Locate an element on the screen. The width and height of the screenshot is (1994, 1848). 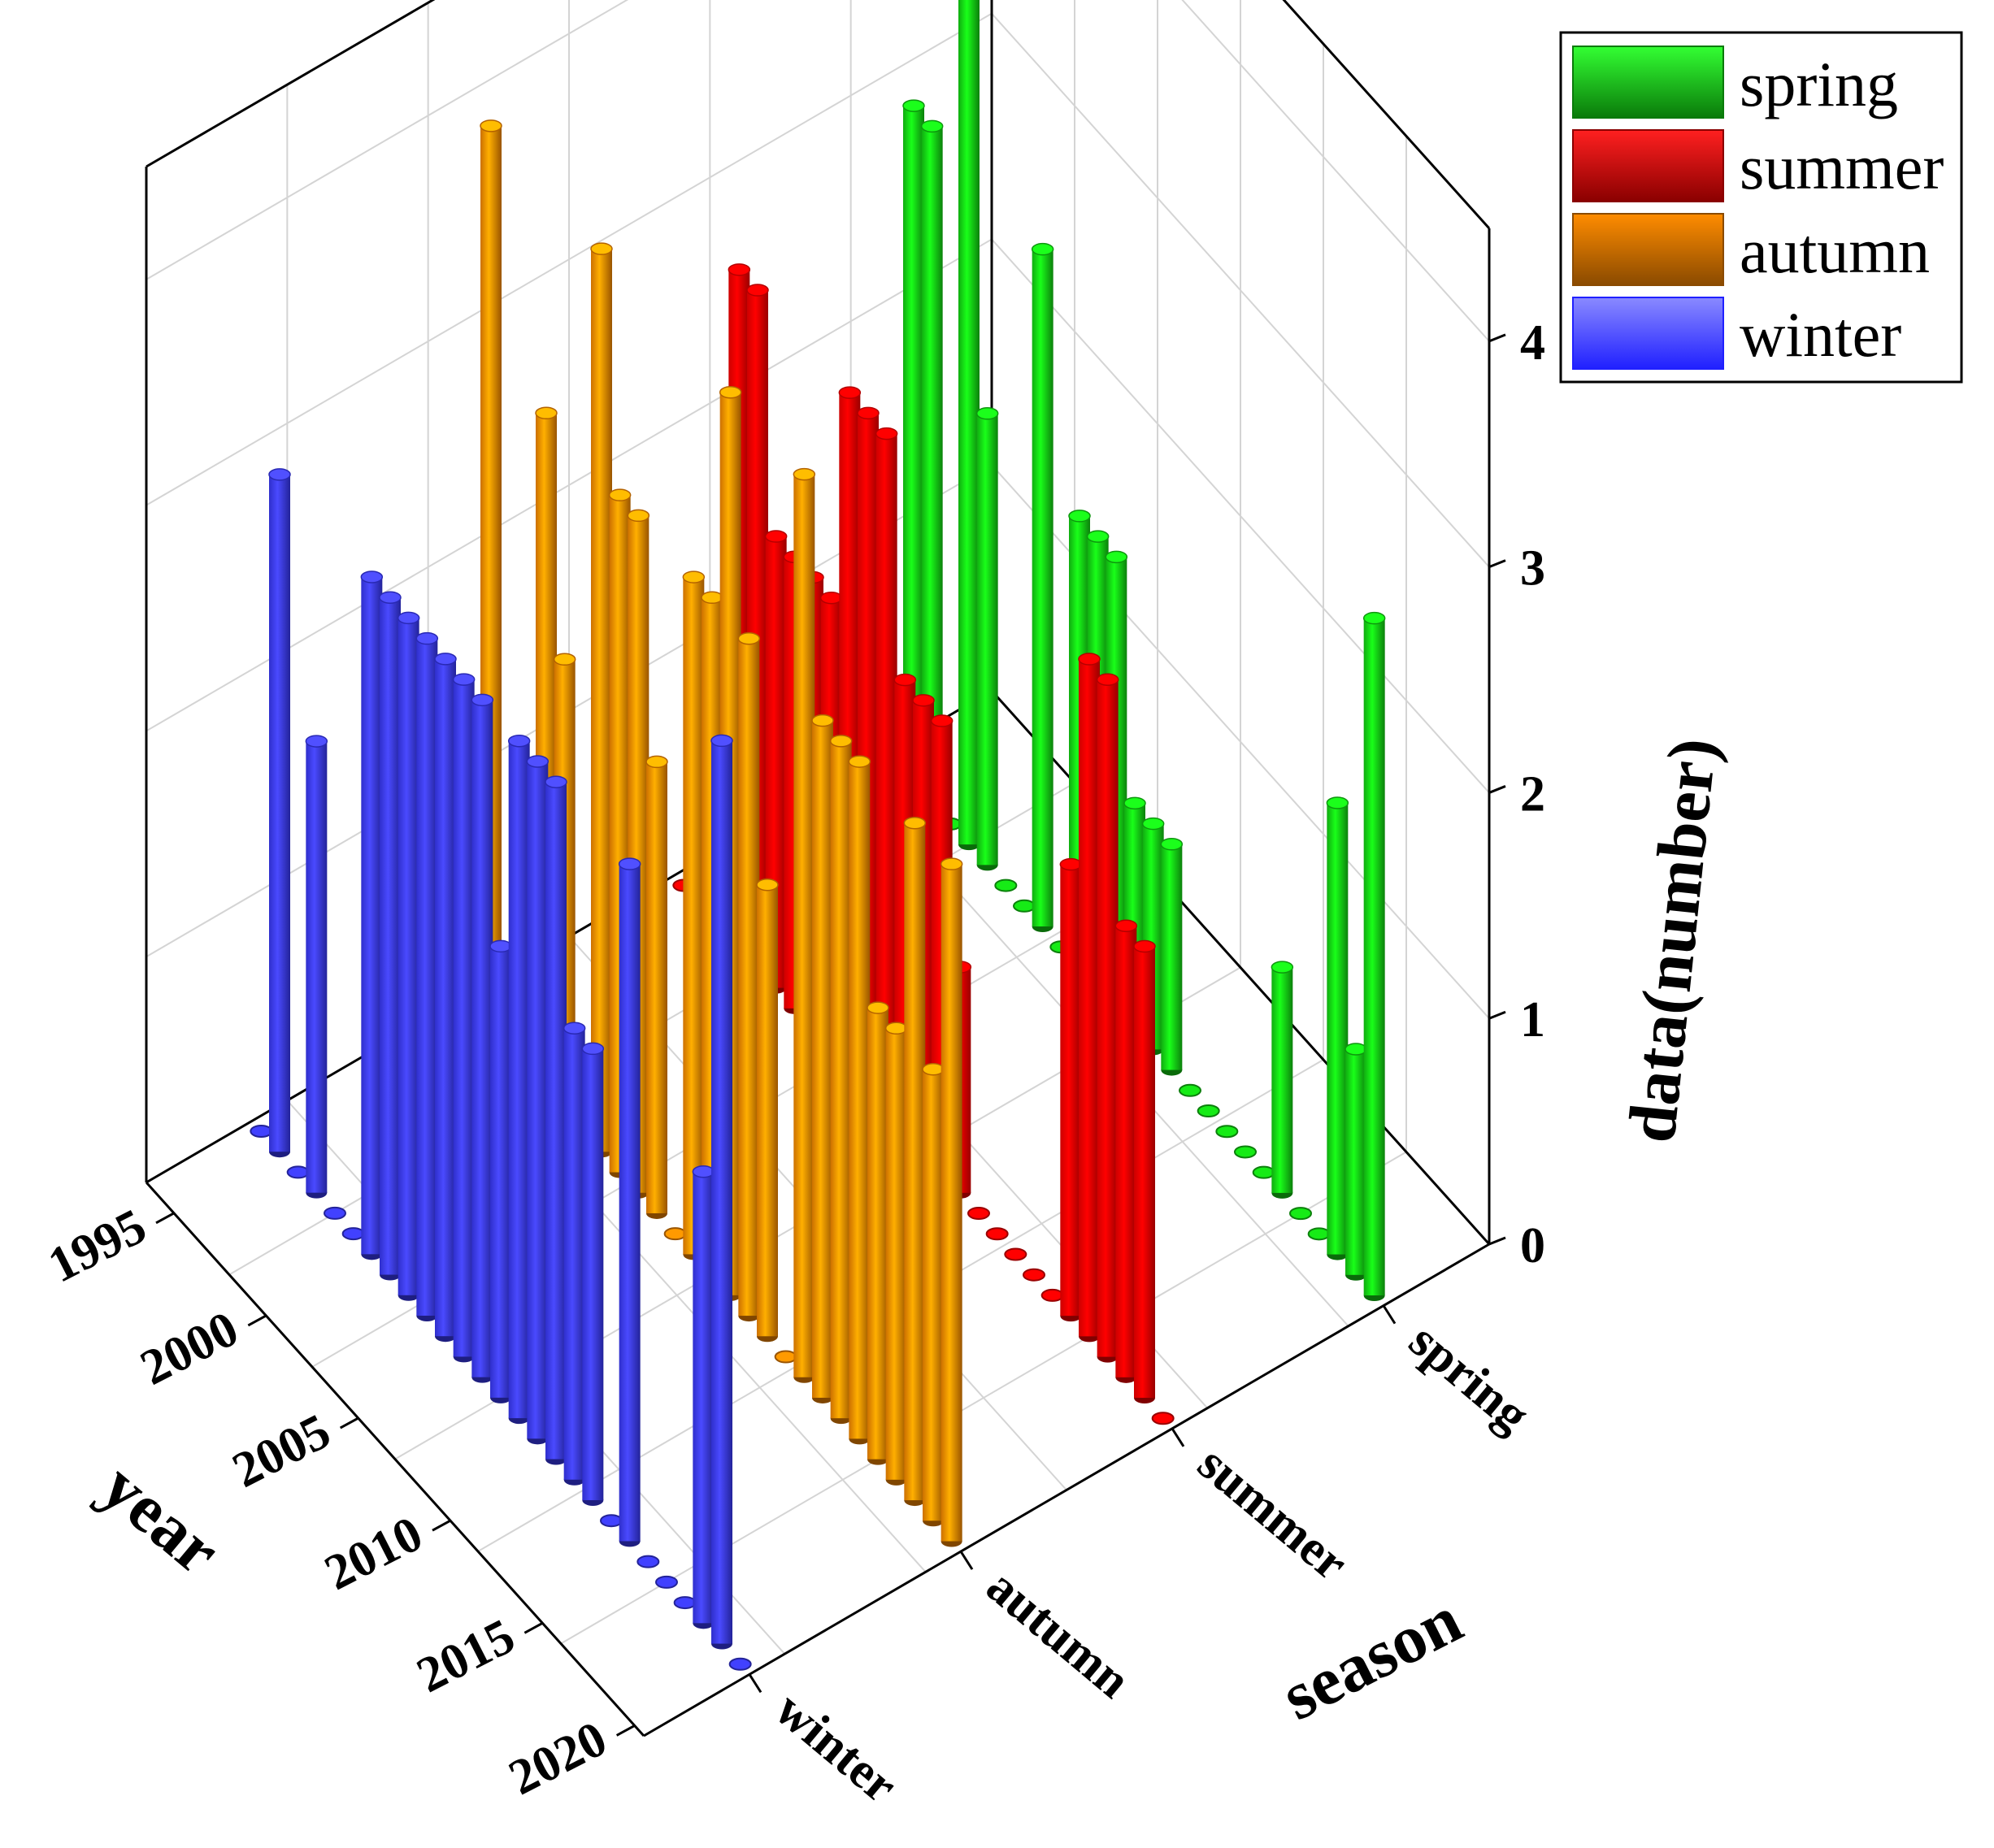
bar-spring-2018 is located at coordinates (1337, 1028).